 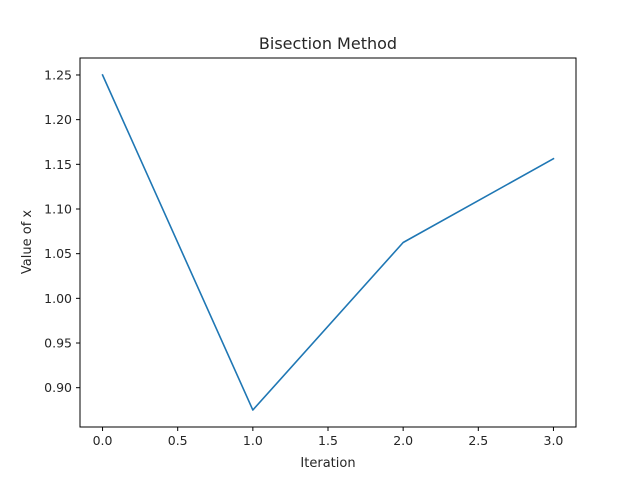 I want to click on y-tick-label: 1.10, so click(x=58, y=208).